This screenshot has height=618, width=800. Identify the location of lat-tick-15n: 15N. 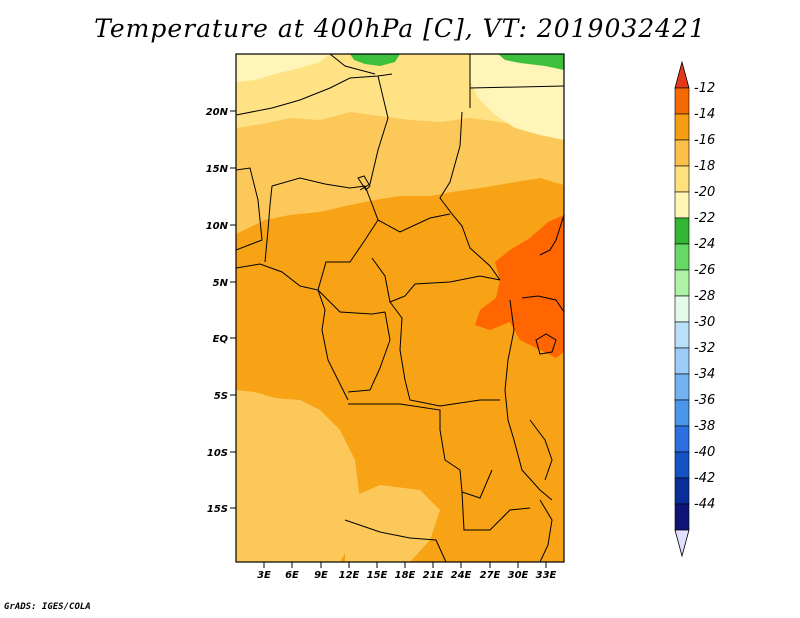
(221, 169).